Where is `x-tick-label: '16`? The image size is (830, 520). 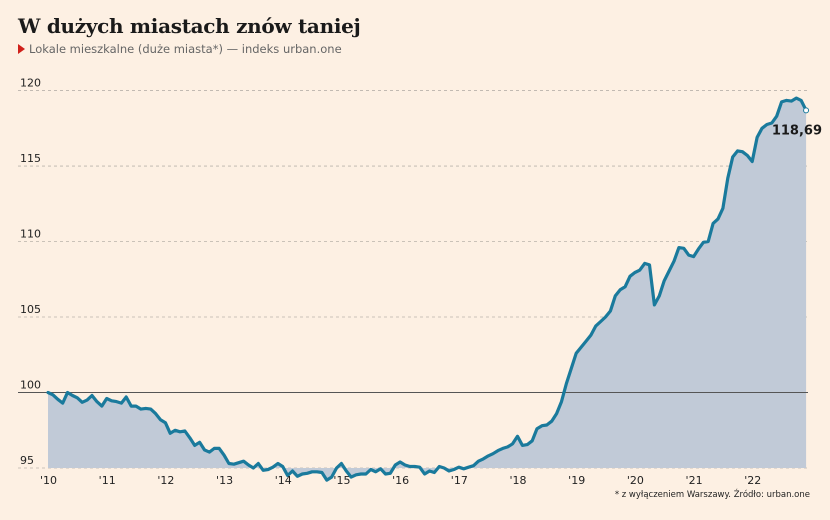 x-tick-label: '16 is located at coordinates (400, 480).